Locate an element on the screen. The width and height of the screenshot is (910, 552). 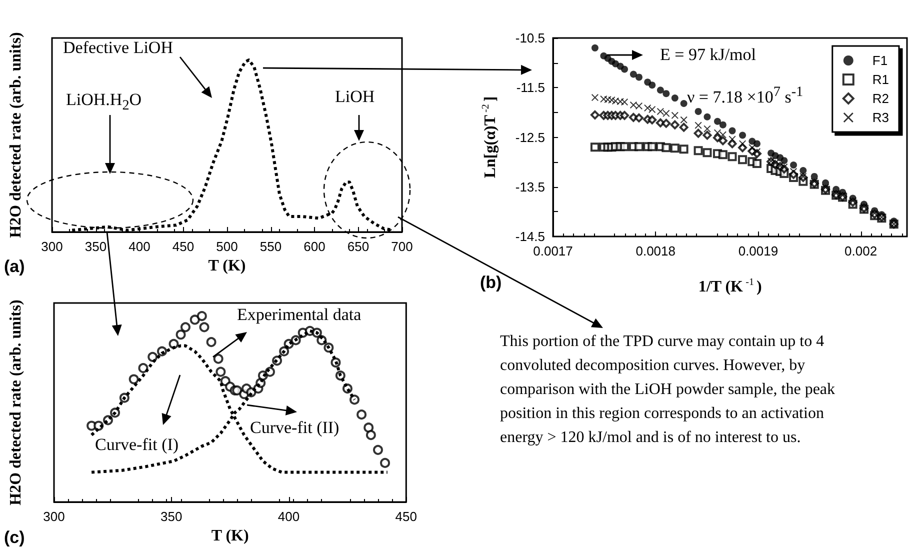
x-tick-label: 650 is located at coordinates (358, 246).